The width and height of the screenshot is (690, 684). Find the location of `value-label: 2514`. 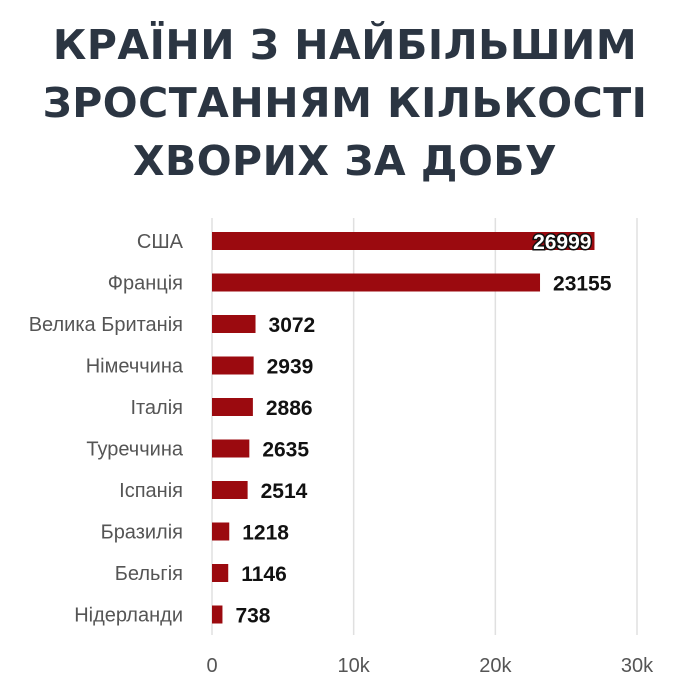

value-label: 2514 is located at coordinates (284, 491).